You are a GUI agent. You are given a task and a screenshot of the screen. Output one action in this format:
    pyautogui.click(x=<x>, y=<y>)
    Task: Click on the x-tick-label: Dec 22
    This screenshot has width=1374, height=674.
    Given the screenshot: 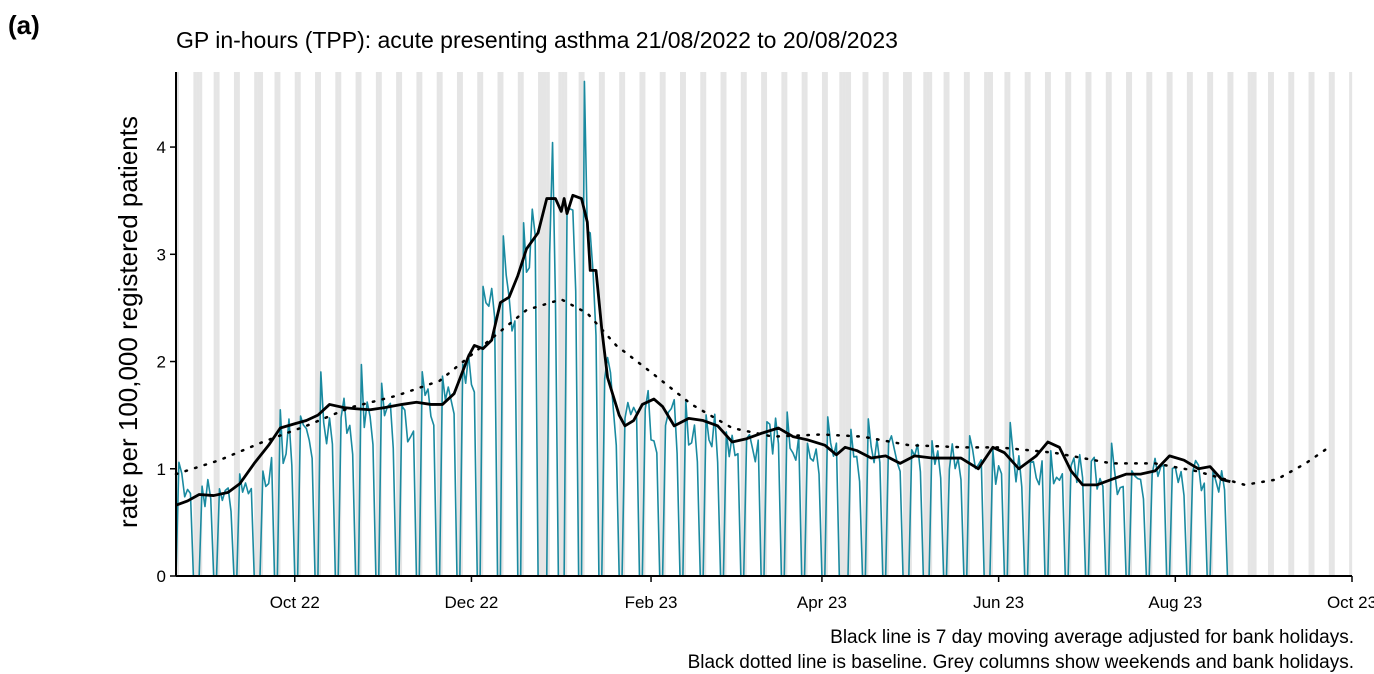 What is the action you would take?
    pyautogui.click(x=472, y=602)
    